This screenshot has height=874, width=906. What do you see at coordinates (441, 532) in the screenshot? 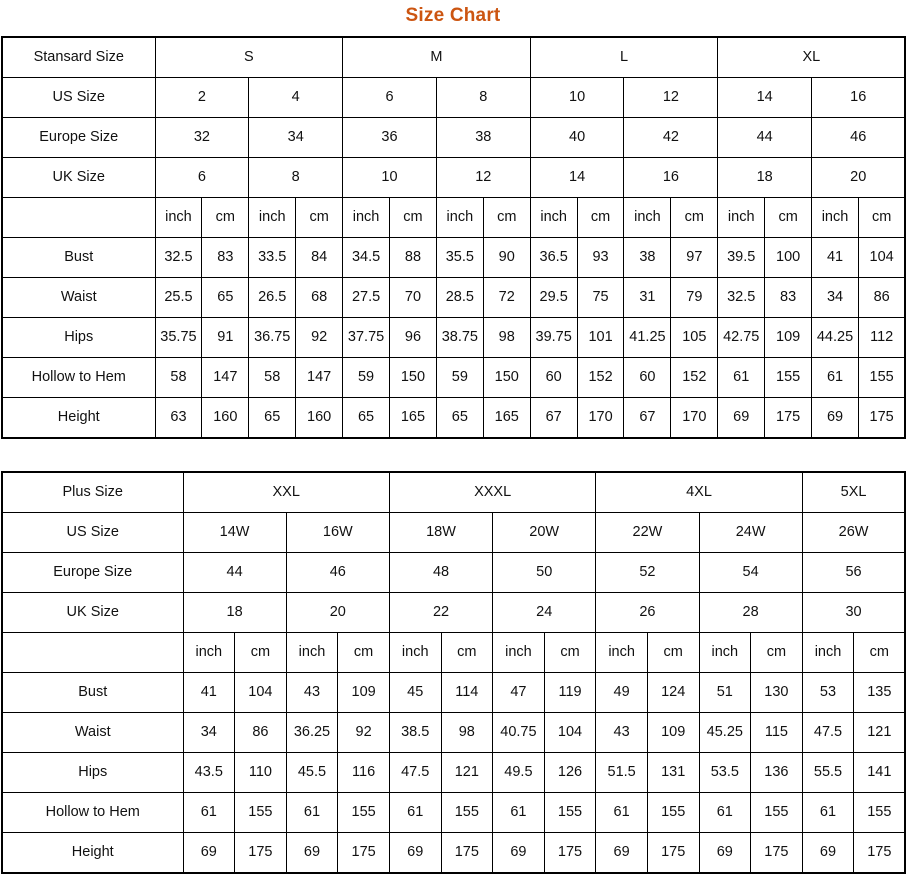
I see `size-value-cell: 18W` at bounding box center [441, 532].